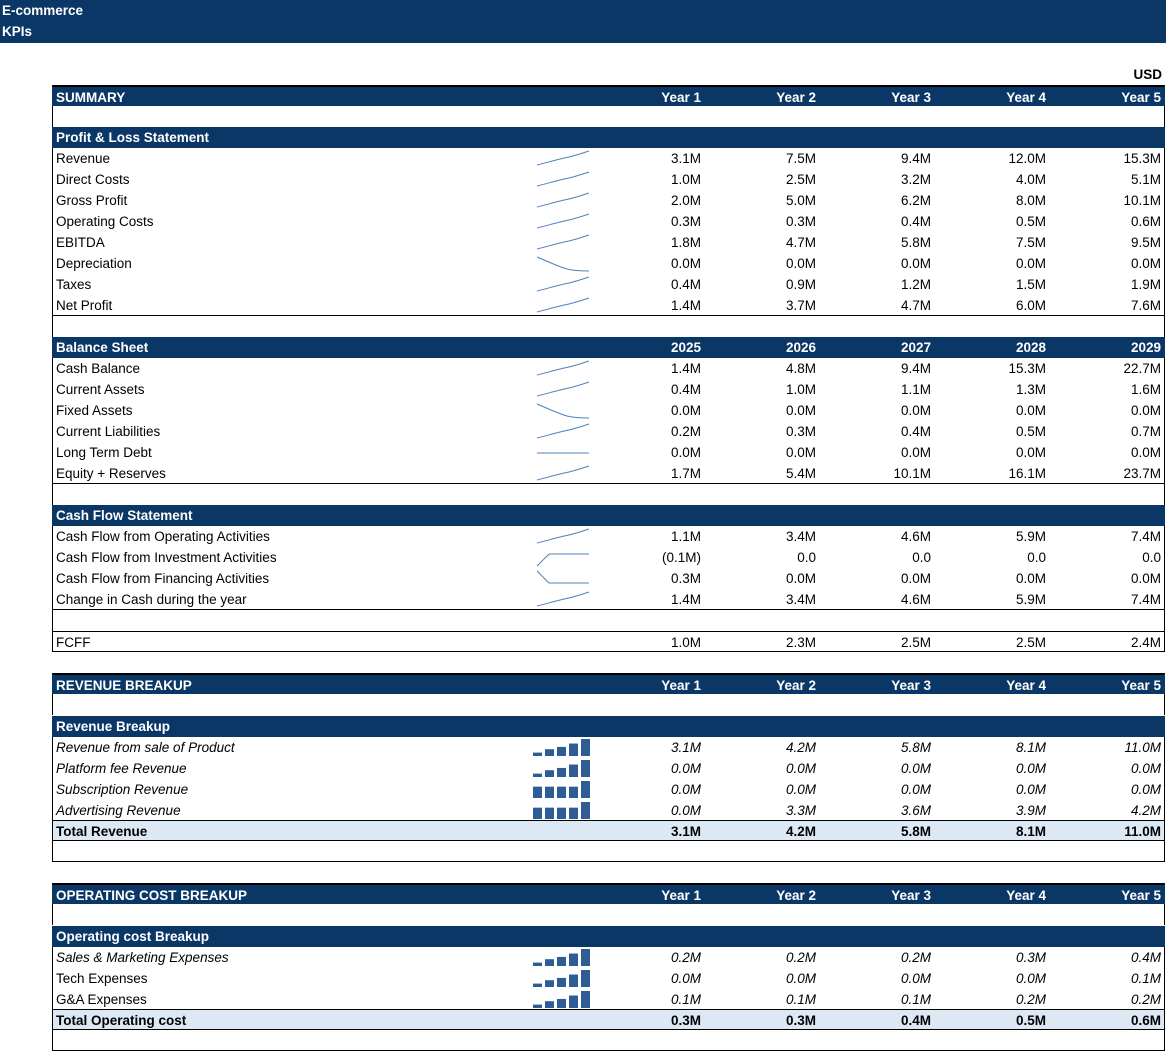 Image resolution: width=1174 pixels, height=1056 pixels. Describe the element at coordinates (93, 179) in the screenshot. I see `row-label: Direct Costs` at that location.